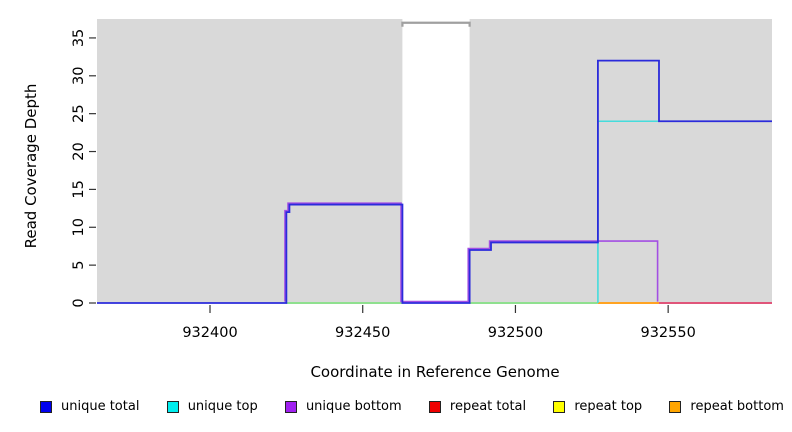  I want to click on y-tick-label: 25, so click(79, 113).